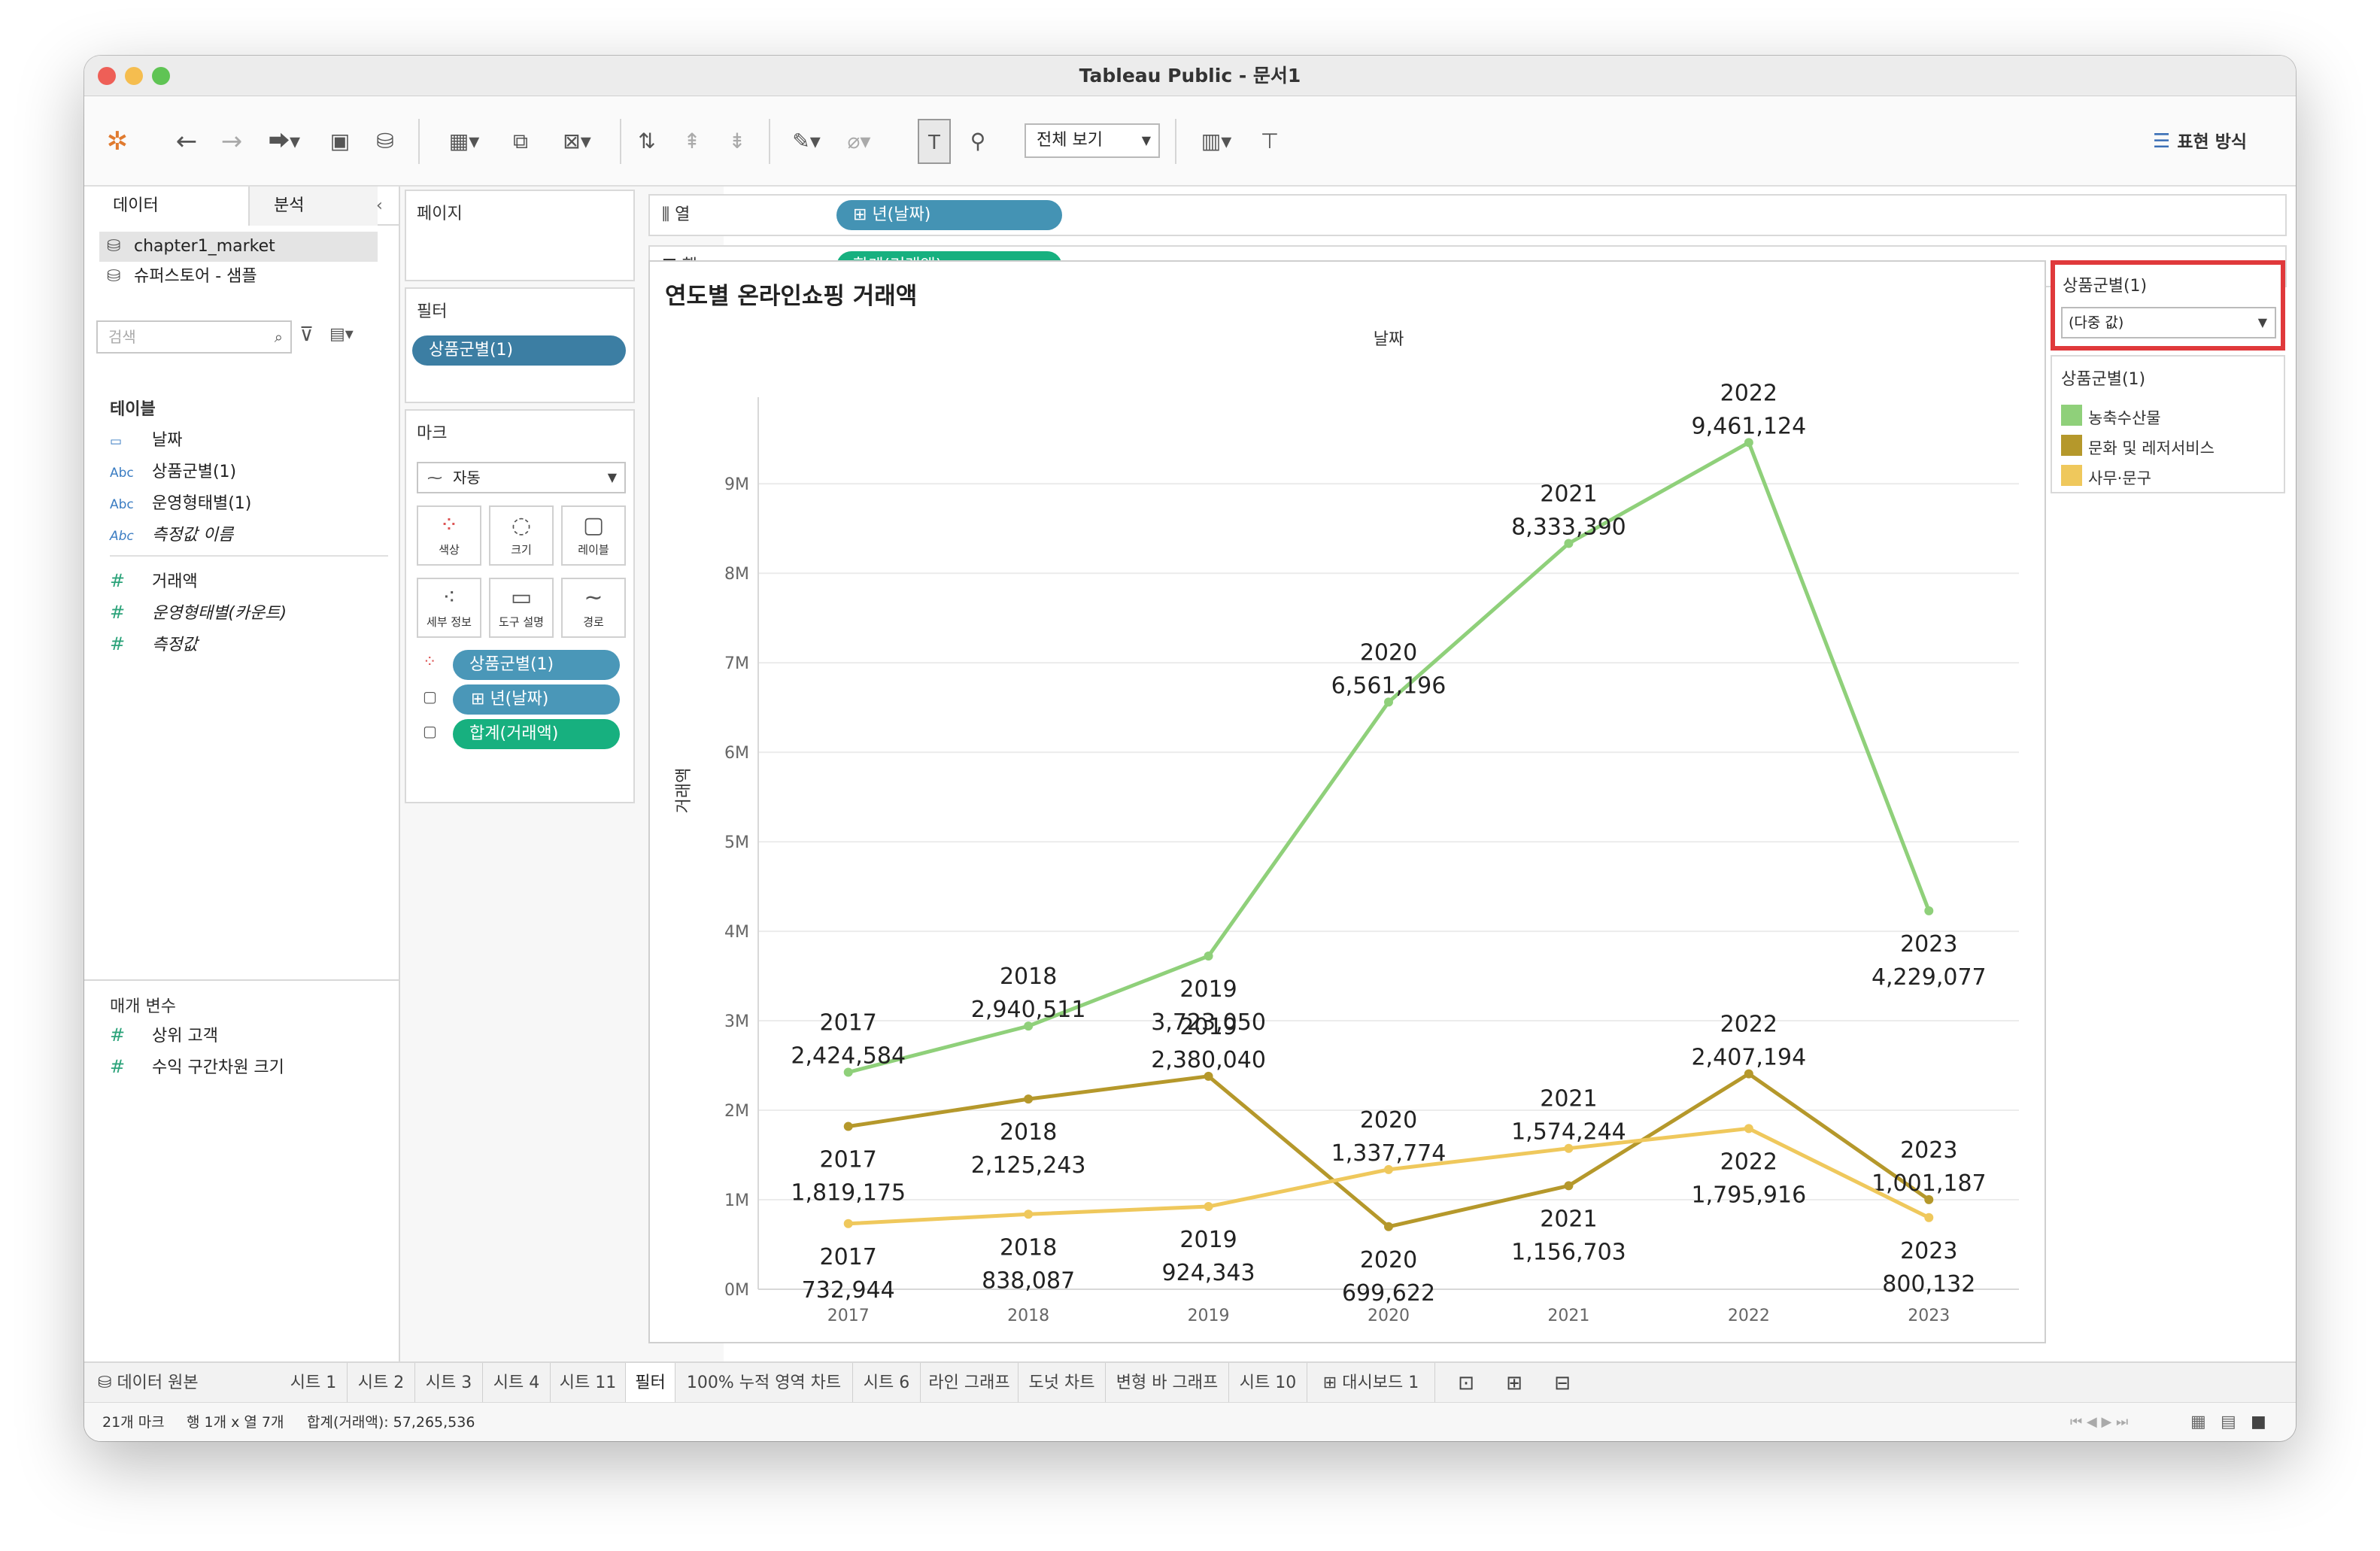 The width and height of the screenshot is (2380, 1551). What do you see at coordinates (978, 141) in the screenshot?
I see `fix-axes-icon: ⚲` at bounding box center [978, 141].